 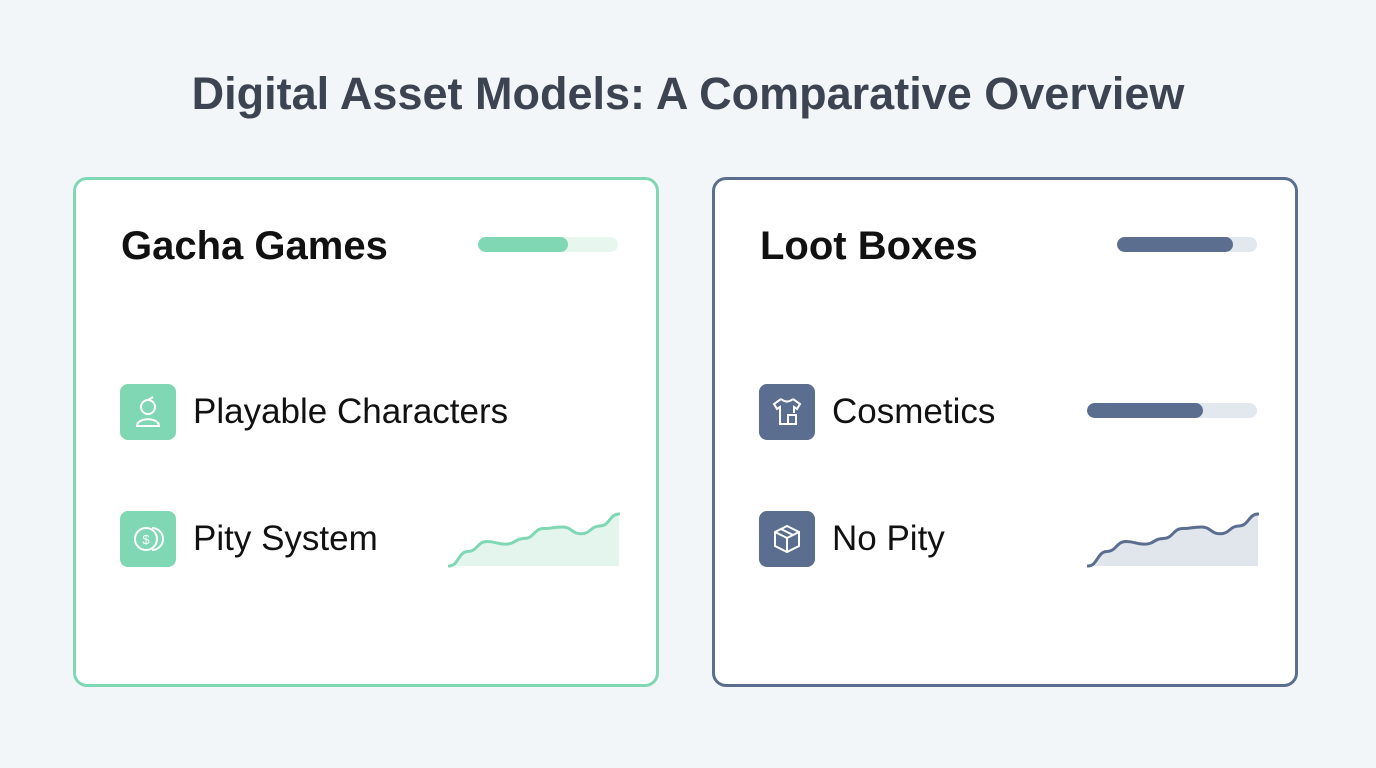 I want to click on card-title: Gacha Games, so click(x=254, y=246).